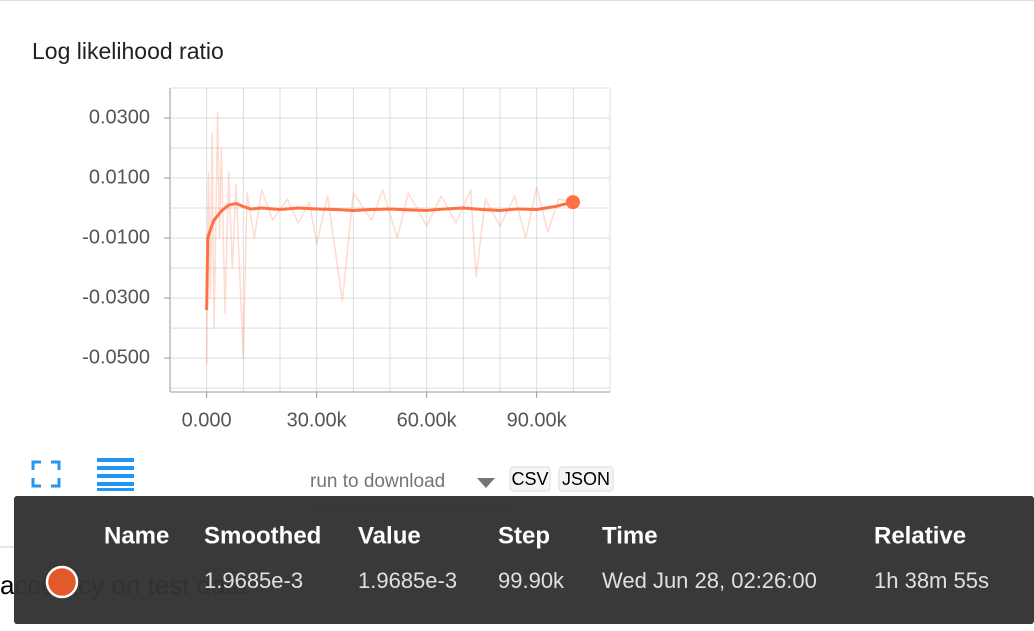 The width and height of the screenshot is (1034, 631). I want to click on json-label: JSON, so click(586, 479).